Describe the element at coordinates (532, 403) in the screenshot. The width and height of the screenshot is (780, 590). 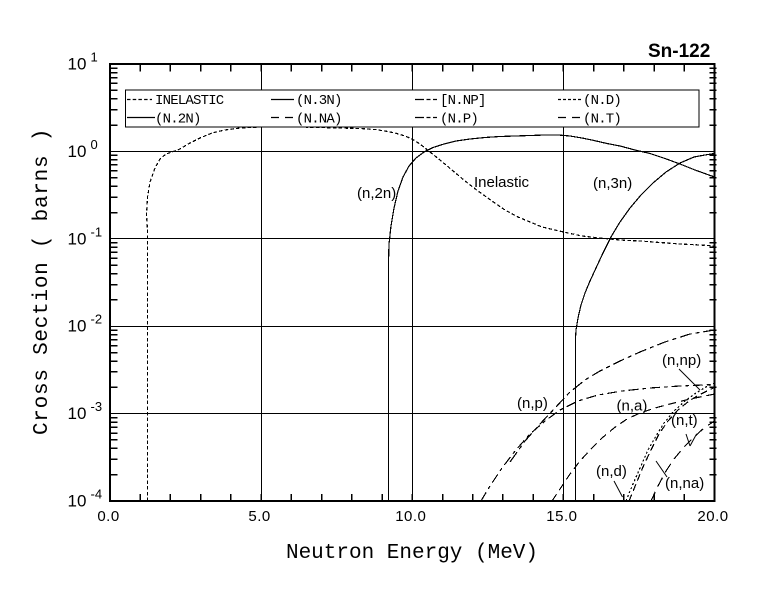
I see `svg-text: (n,p)` at that location.